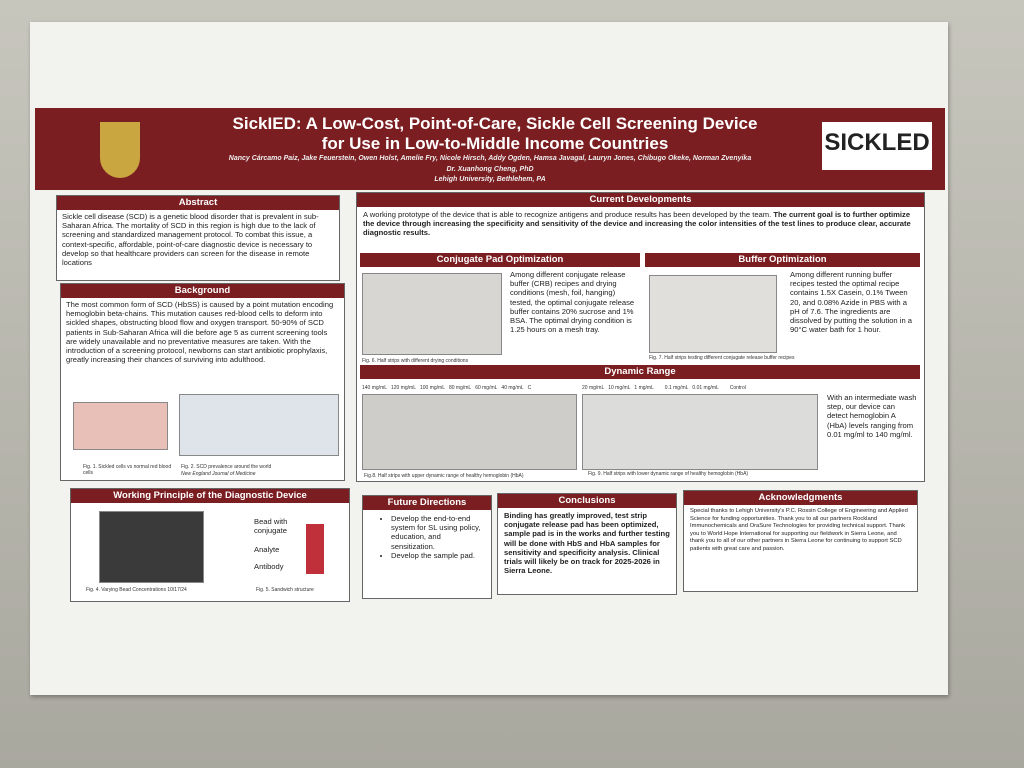  What do you see at coordinates (500, 260) in the screenshot?
I see `heading: Conjugate Pad Optimization` at bounding box center [500, 260].